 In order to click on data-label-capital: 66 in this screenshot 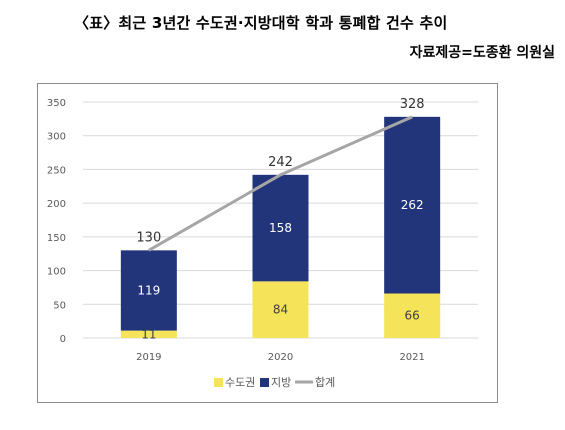, I will do `click(412, 316)`.